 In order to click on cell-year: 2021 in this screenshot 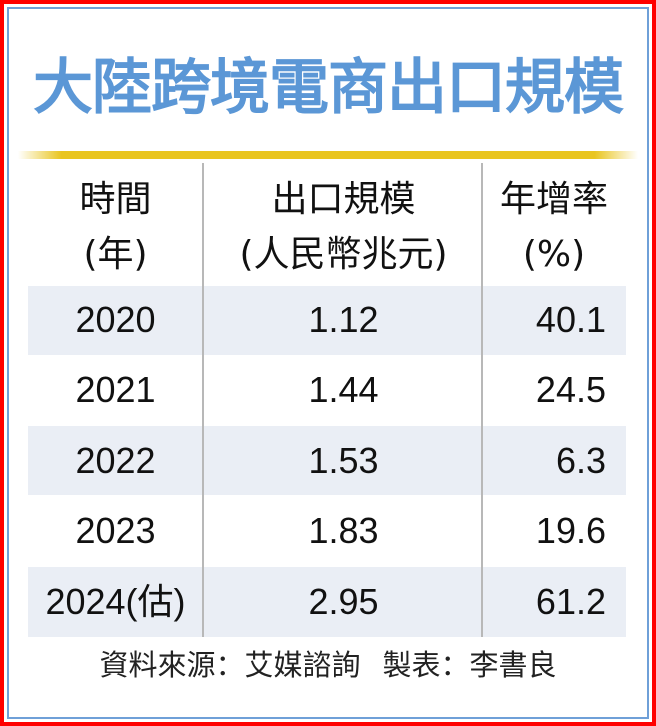, I will do `click(115, 389)`.